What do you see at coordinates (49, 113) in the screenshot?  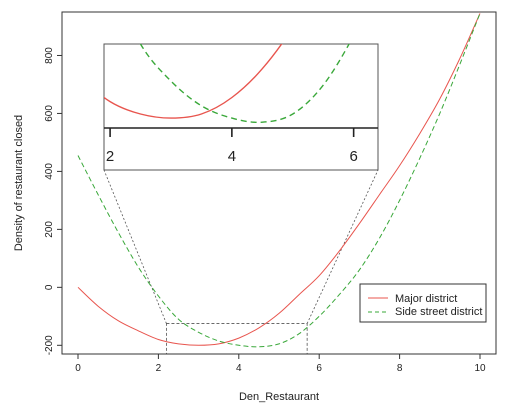 I see `y-tick-label: 600` at bounding box center [49, 113].